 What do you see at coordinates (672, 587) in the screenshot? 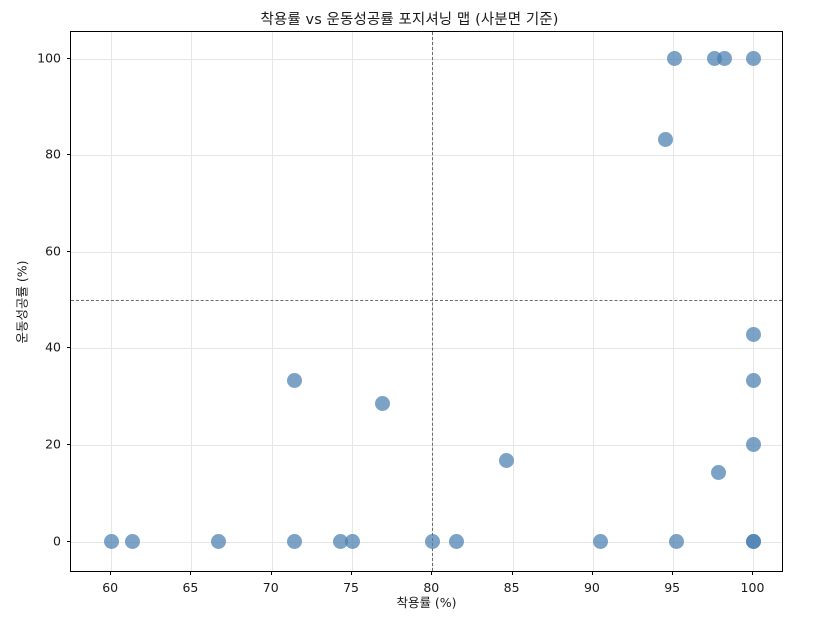
I see `tick-label-x: 95` at bounding box center [672, 587].